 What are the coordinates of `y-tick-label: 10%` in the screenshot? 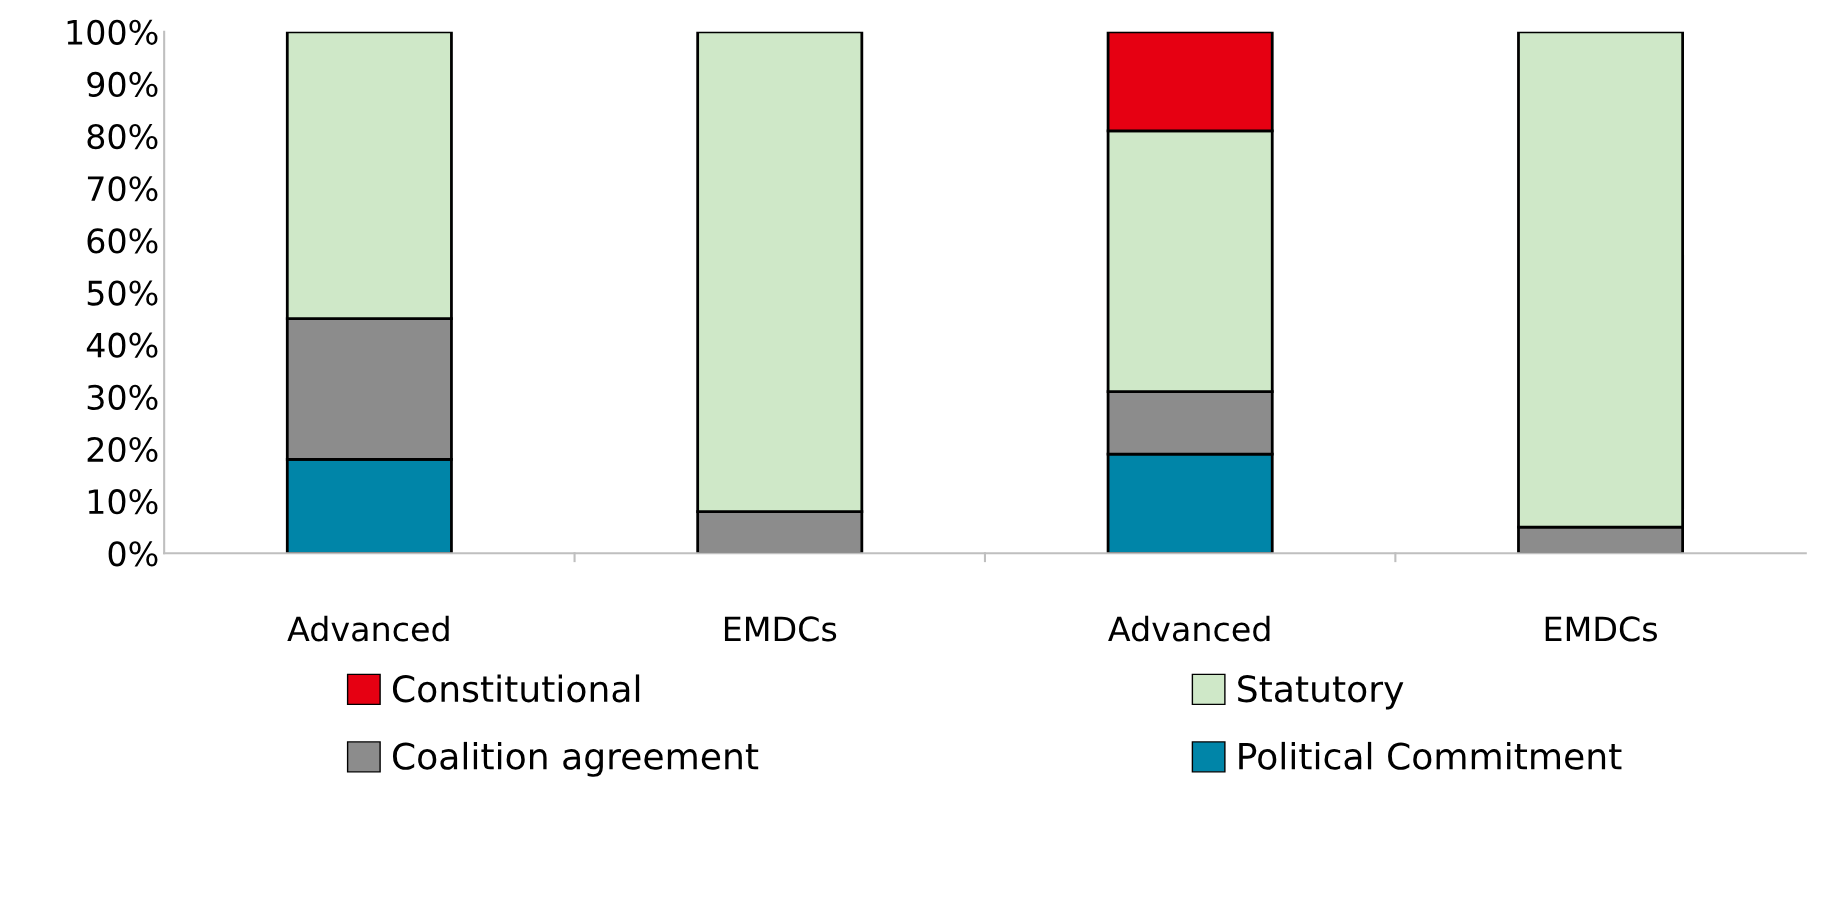 It's located at (123, 502).